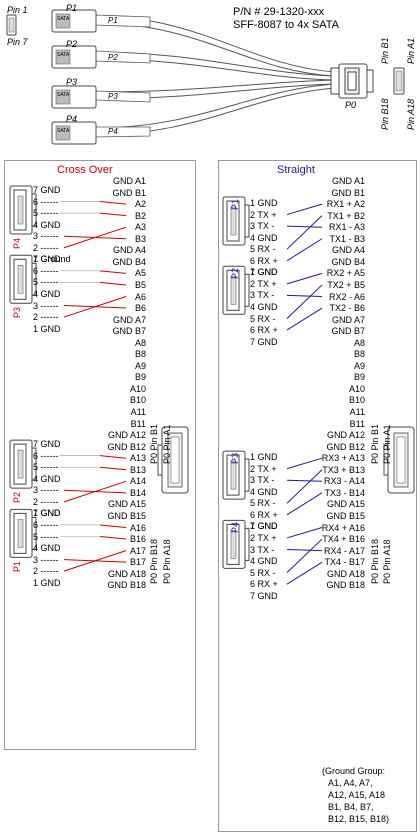 The image size is (420, 832). What do you see at coordinates (346, 227) in the screenshot?
I see `straight-sff-pin-4: RX1 - A3` at bounding box center [346, 227].